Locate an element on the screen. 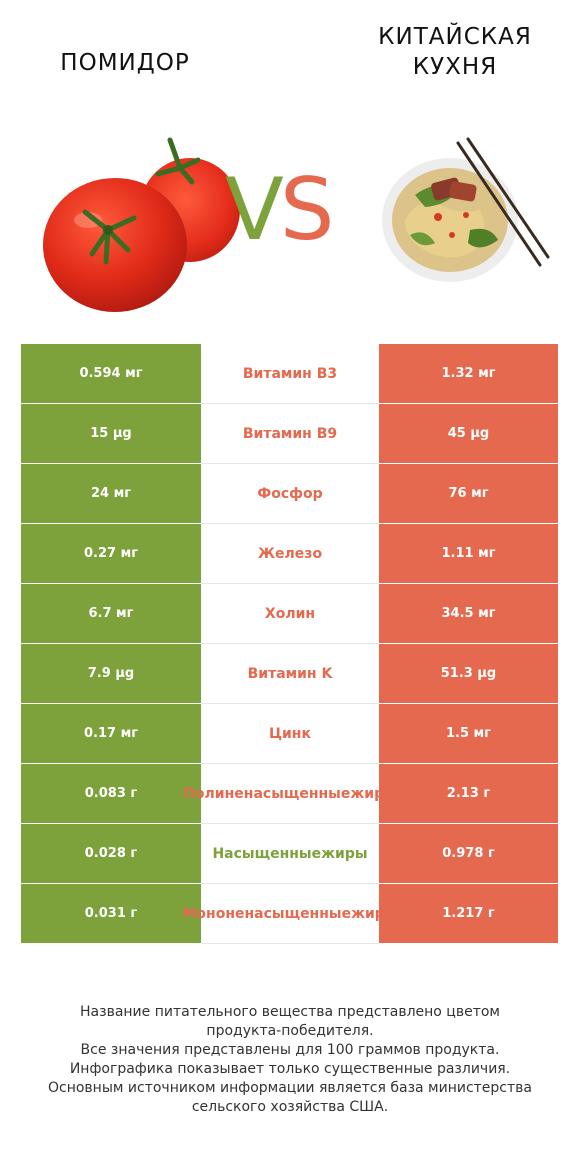 This screenshot has height=1174, width=580. nutrient-name: Полиненасыщенные жиры is located at coordinates (290, 794).